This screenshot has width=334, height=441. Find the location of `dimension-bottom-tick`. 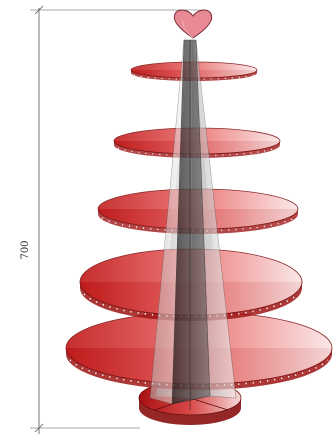

dimension-bottom-tick is located at coordinates (39, 428).